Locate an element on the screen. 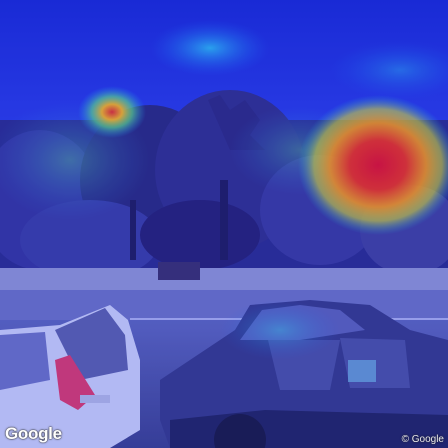  low-wall is located at coordinates (224, 279).